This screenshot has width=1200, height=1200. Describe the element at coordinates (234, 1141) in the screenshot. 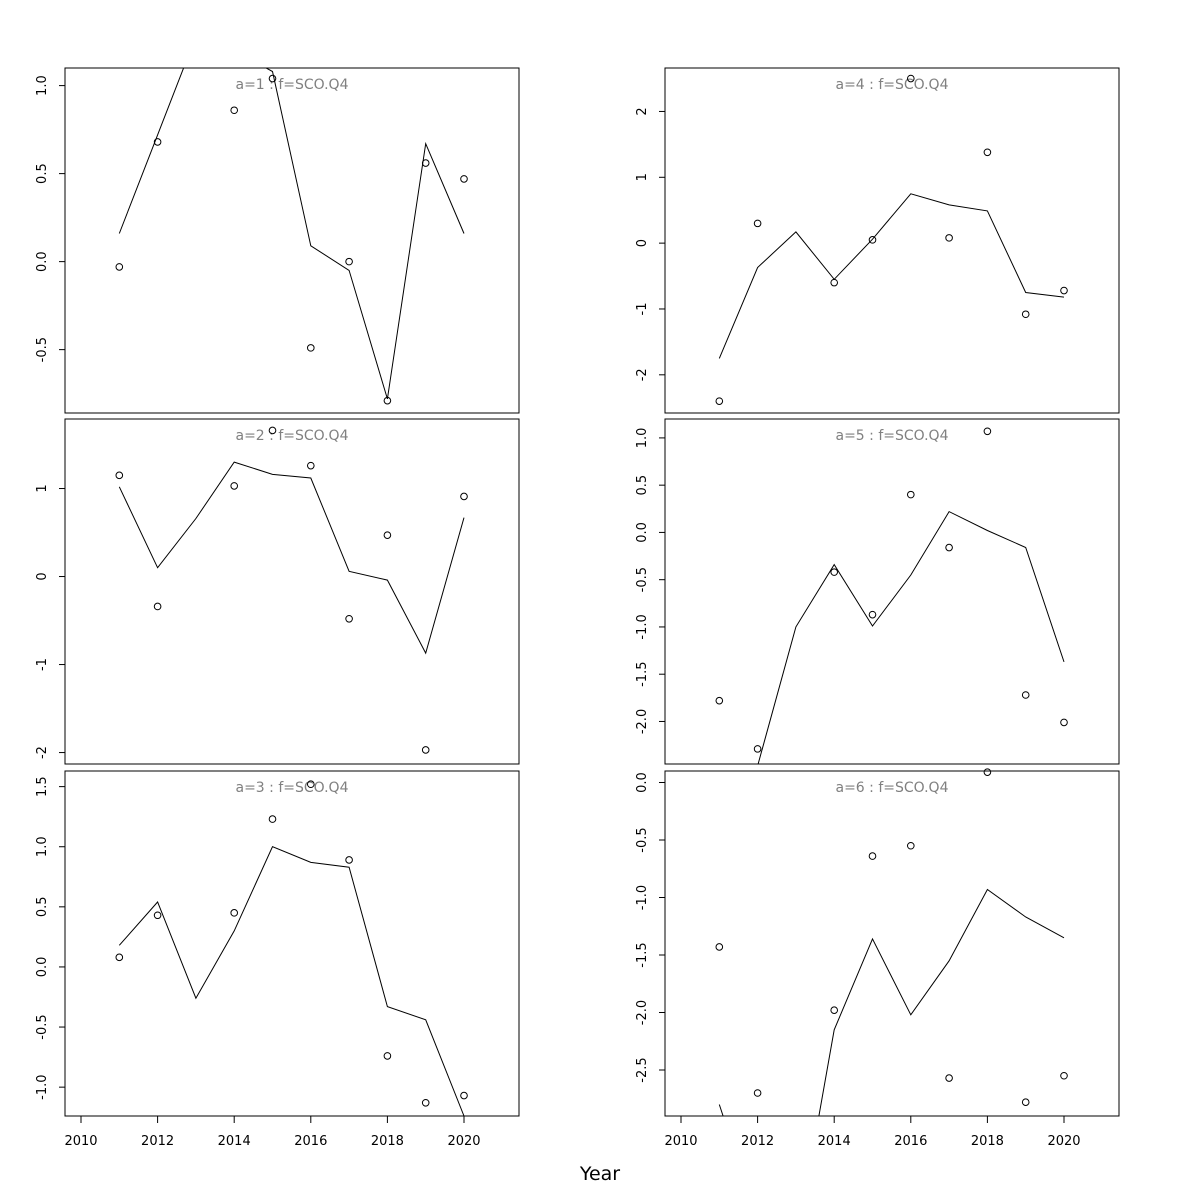

I see `x-tick-label: 2014` at that location.